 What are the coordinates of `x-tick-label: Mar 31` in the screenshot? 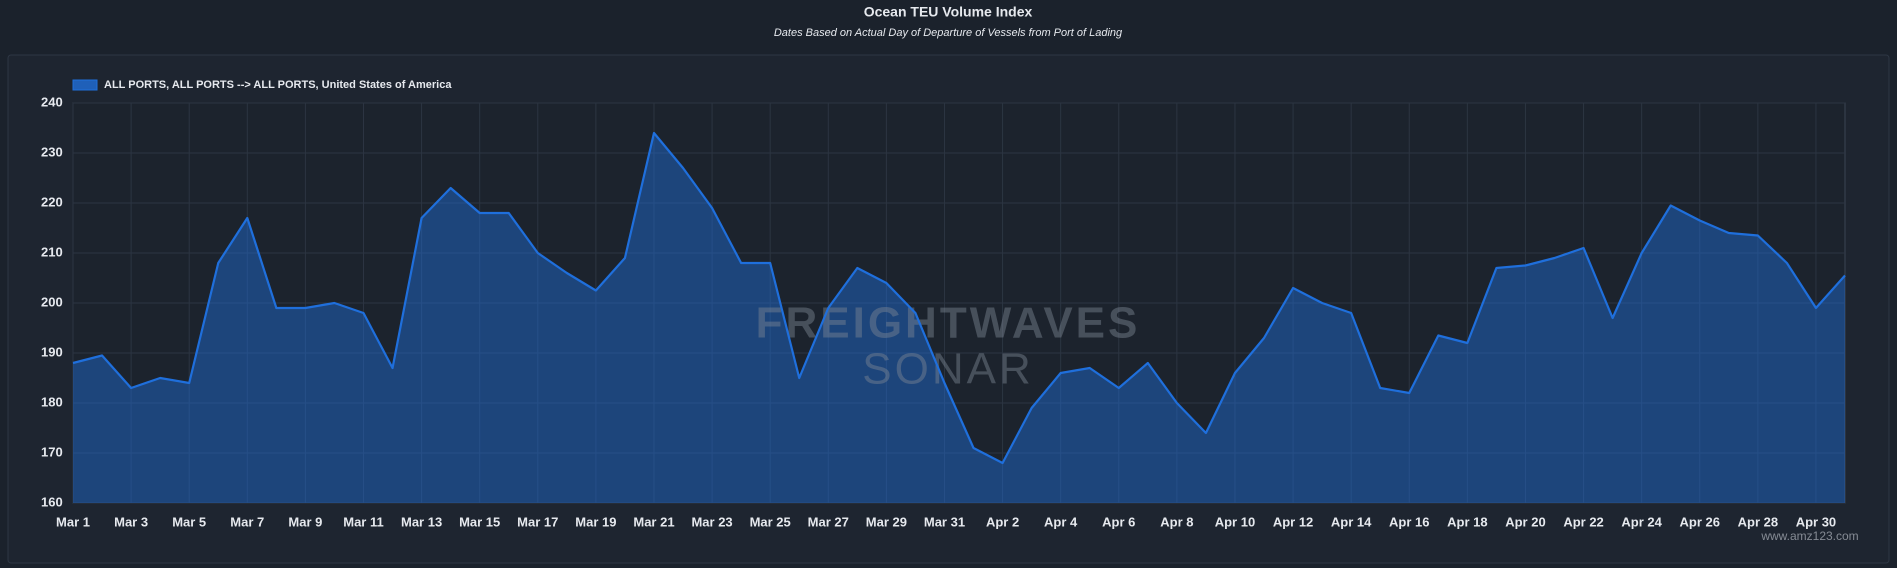 It's located at (944, 521).